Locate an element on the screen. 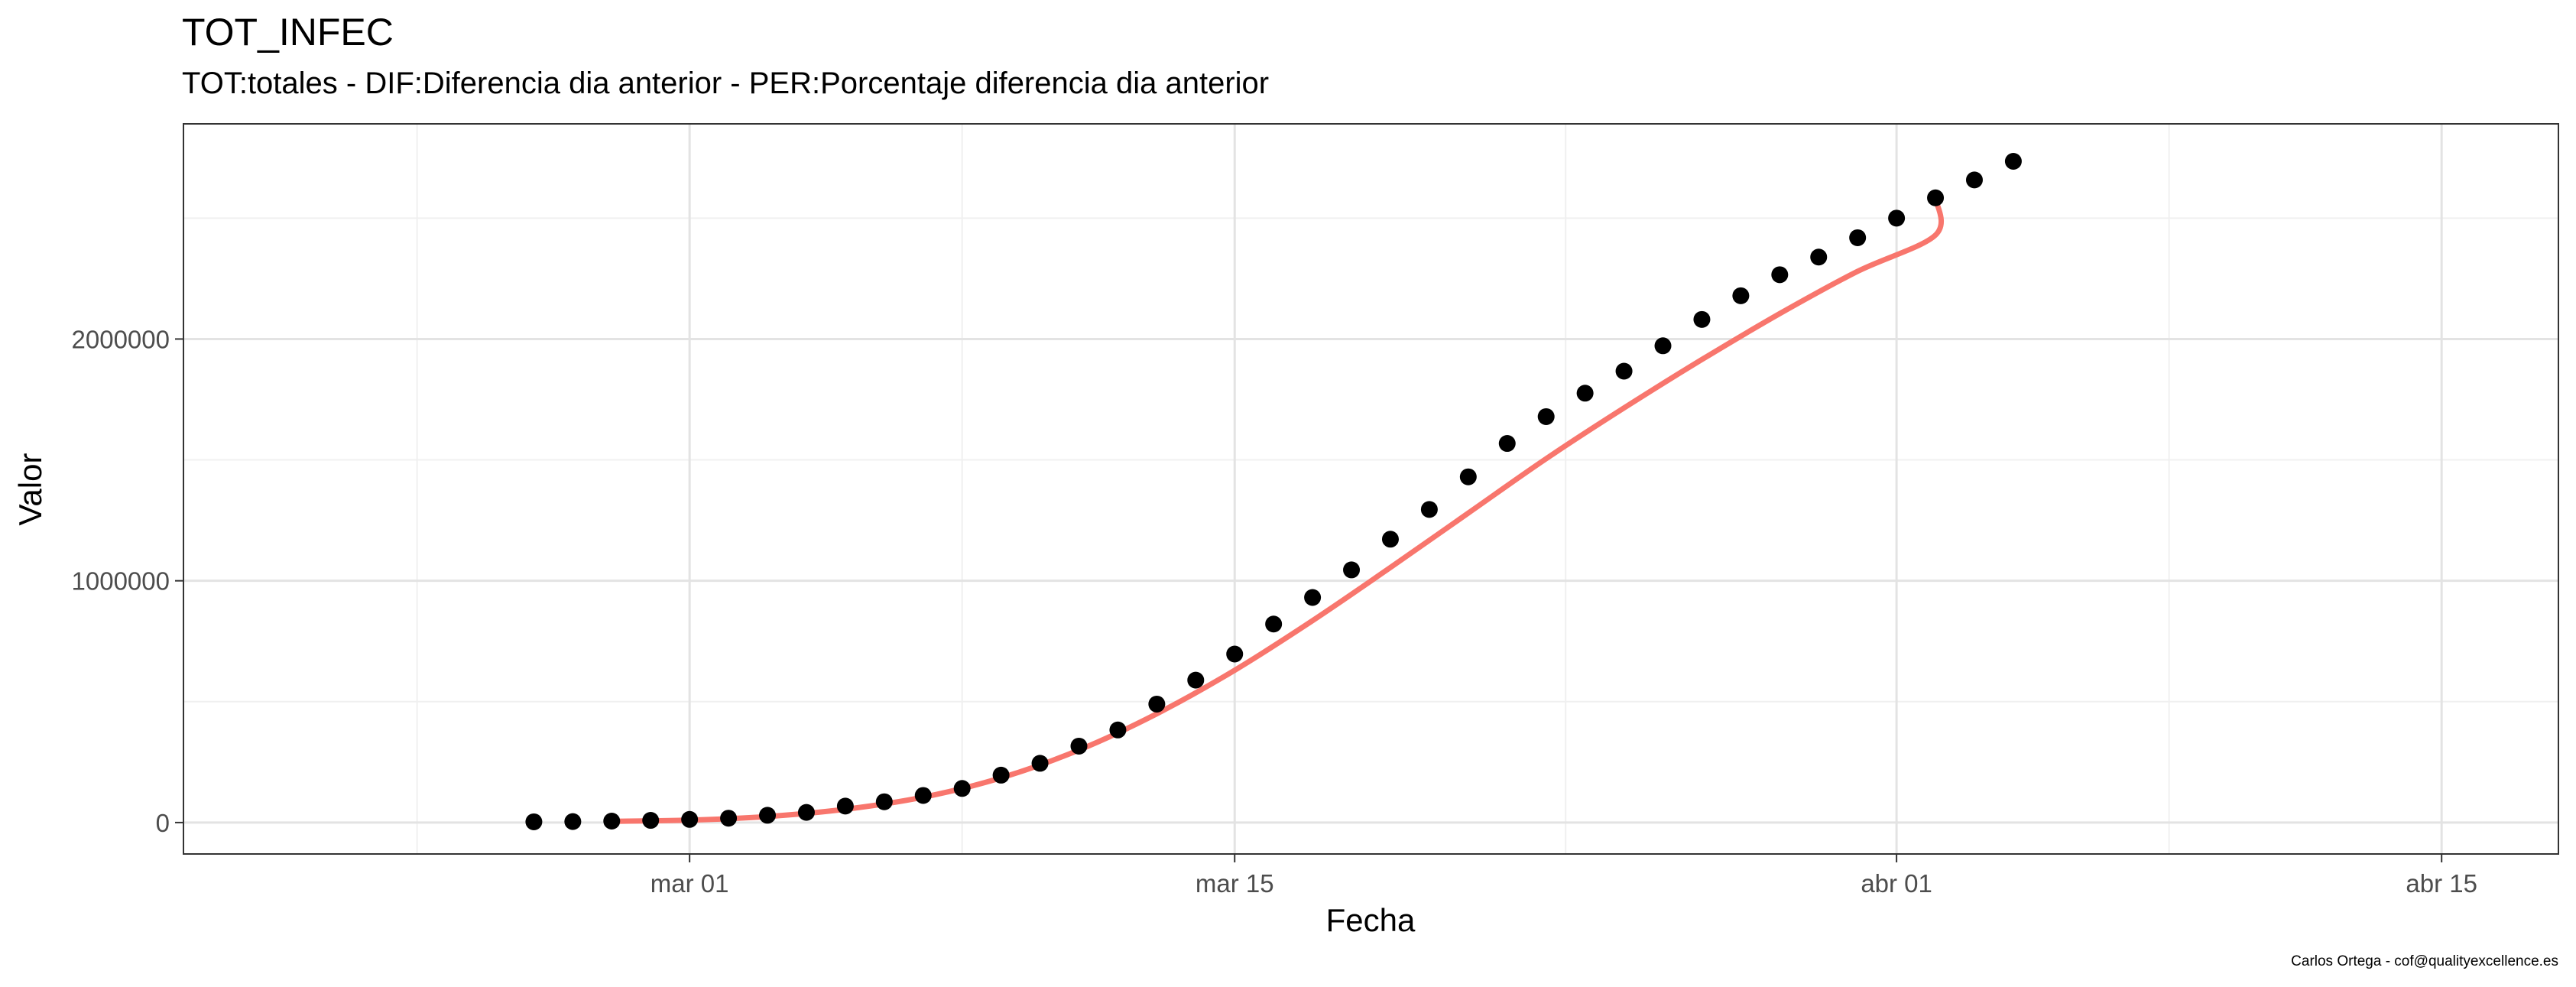 The image size is (2576, 987). chart-caption: Carlos Ortega - cof@qualityexcellence.es is located at coordinates (2424, 961).